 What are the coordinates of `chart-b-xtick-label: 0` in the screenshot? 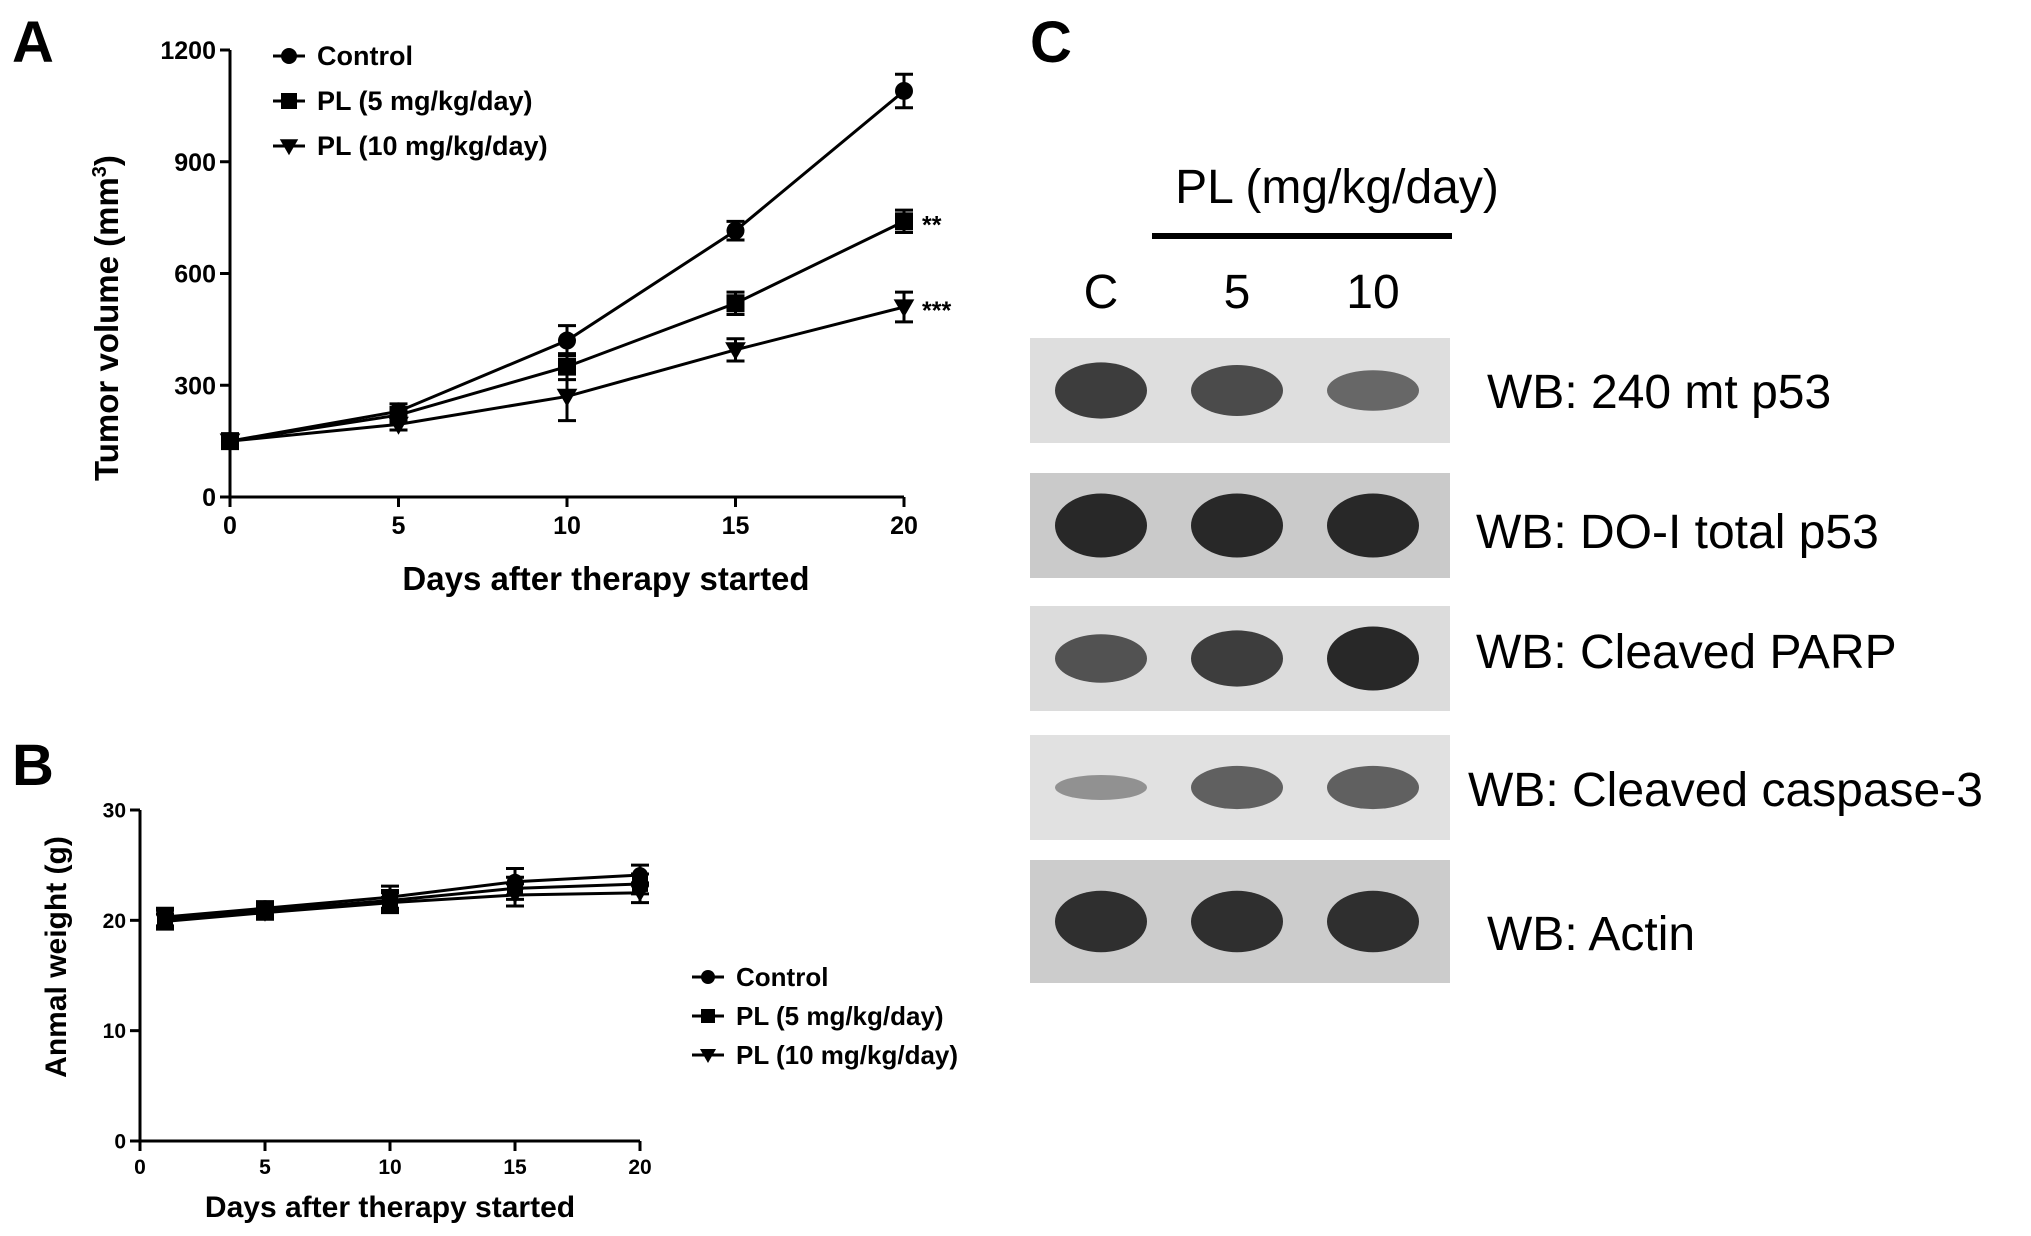 It's located at (140, 1167).